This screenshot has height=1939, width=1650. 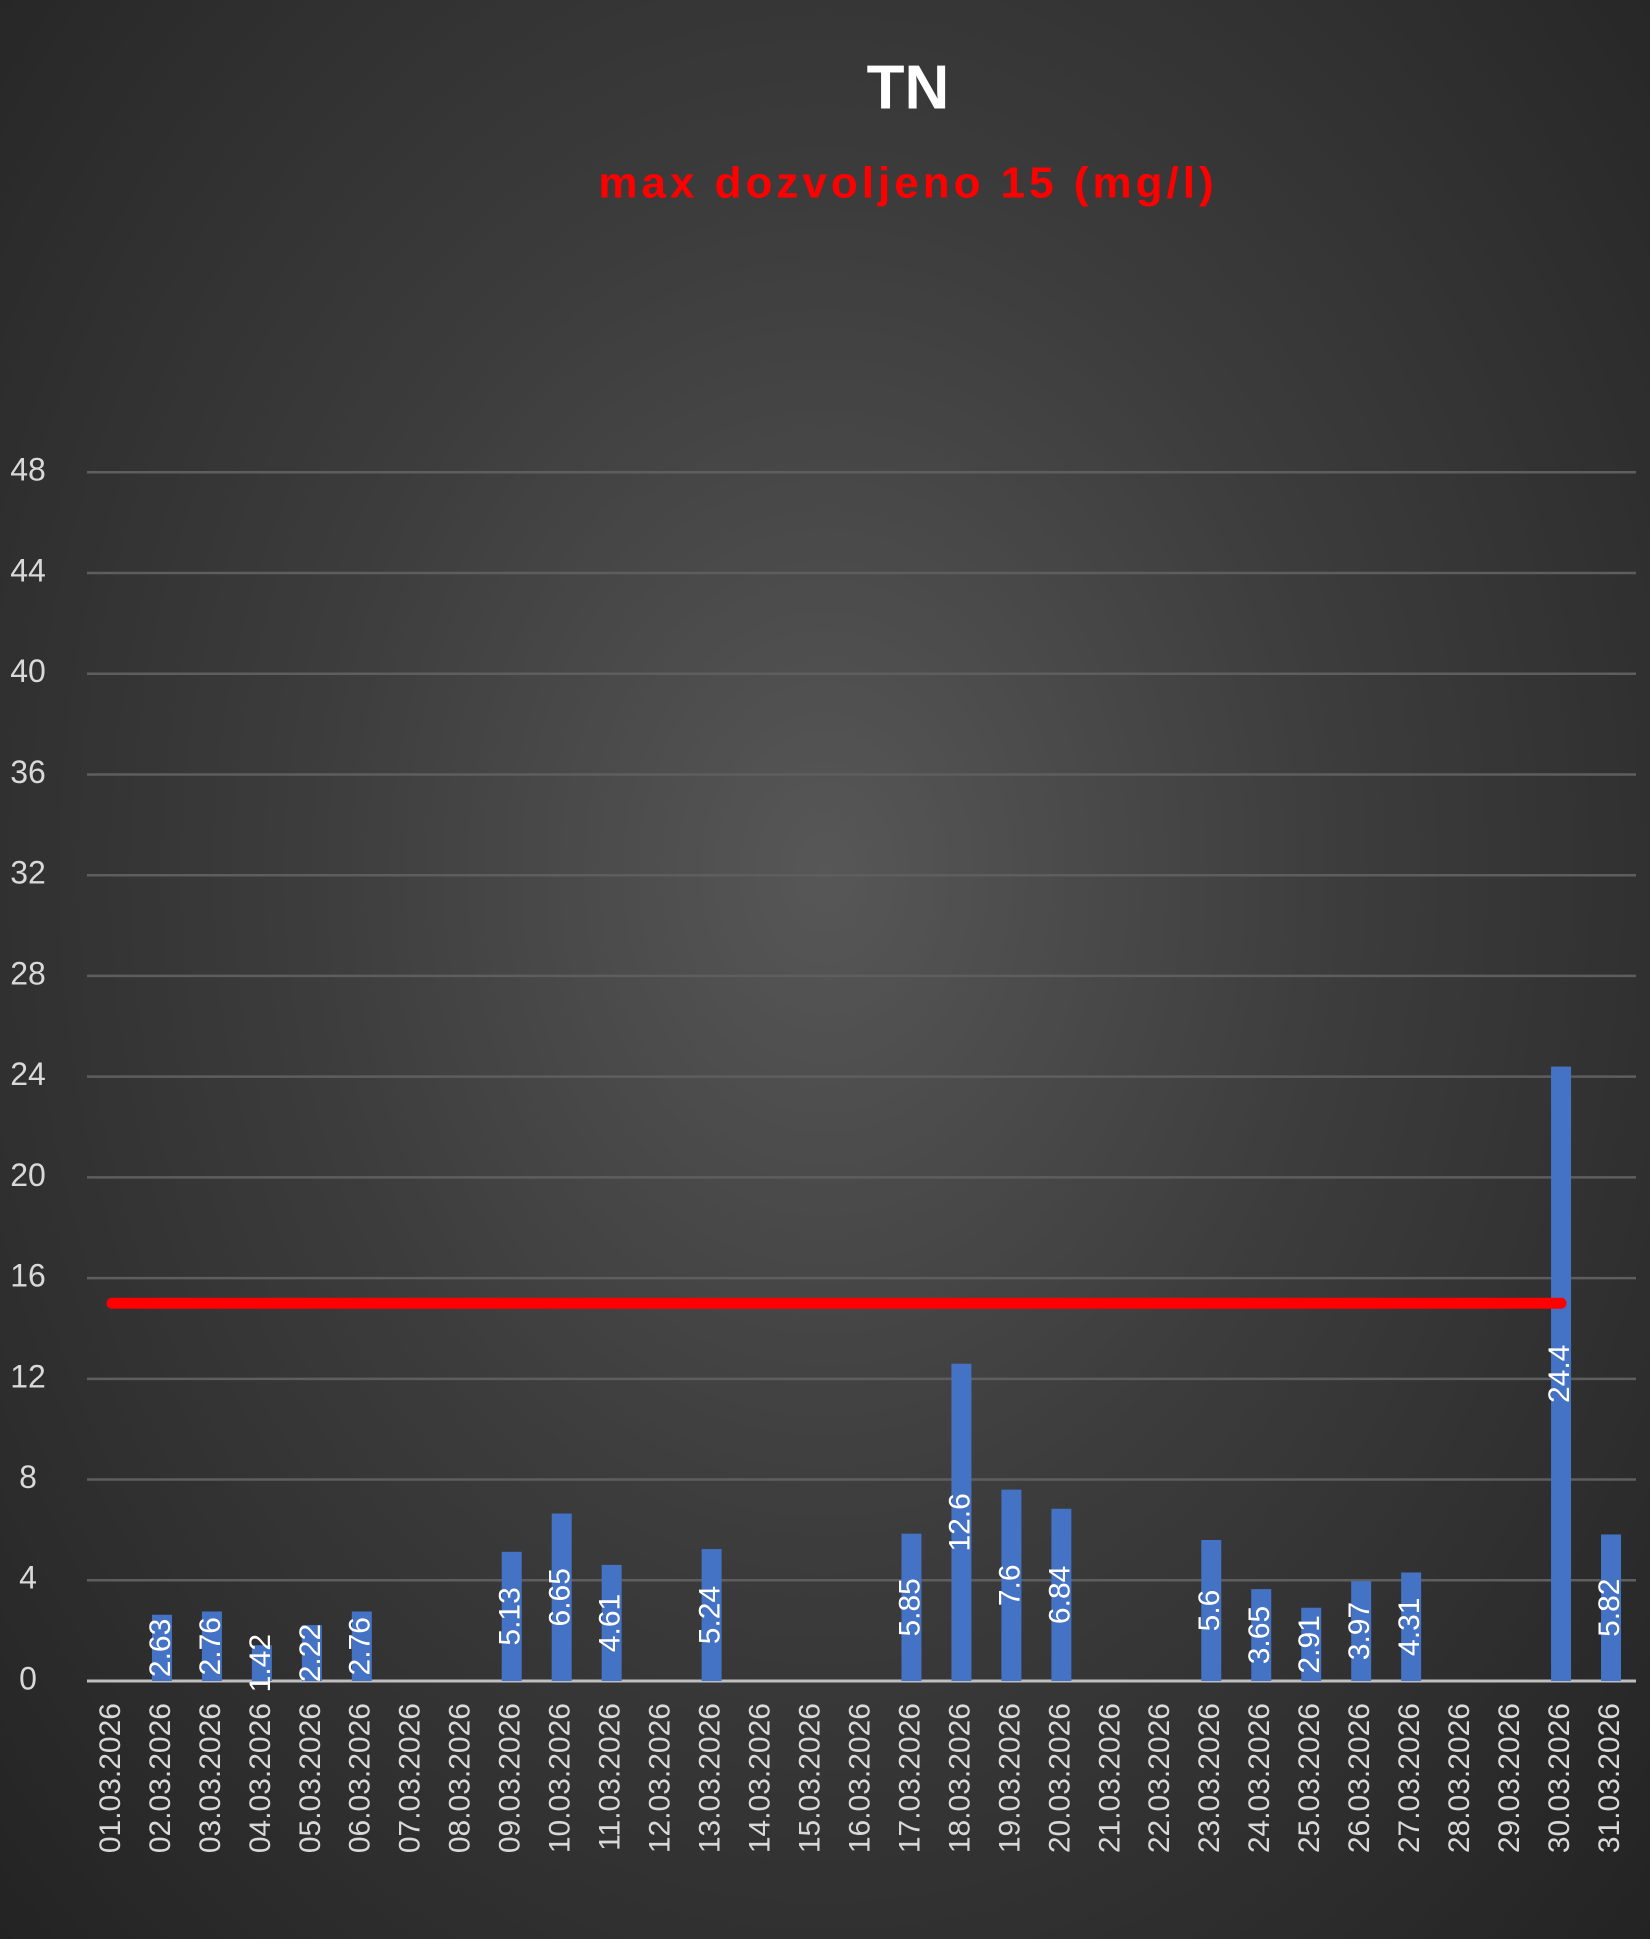 What do you see at coordinates (310, 1778) in the screenshot?
I see `x-tick-label: 05.03.2026` at bounding box center [310, 1778].